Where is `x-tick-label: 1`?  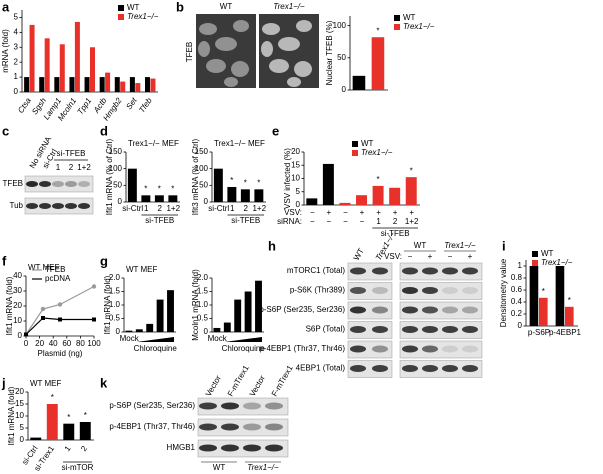 x-tick-label: 1 is located at coordinates (378, 221).